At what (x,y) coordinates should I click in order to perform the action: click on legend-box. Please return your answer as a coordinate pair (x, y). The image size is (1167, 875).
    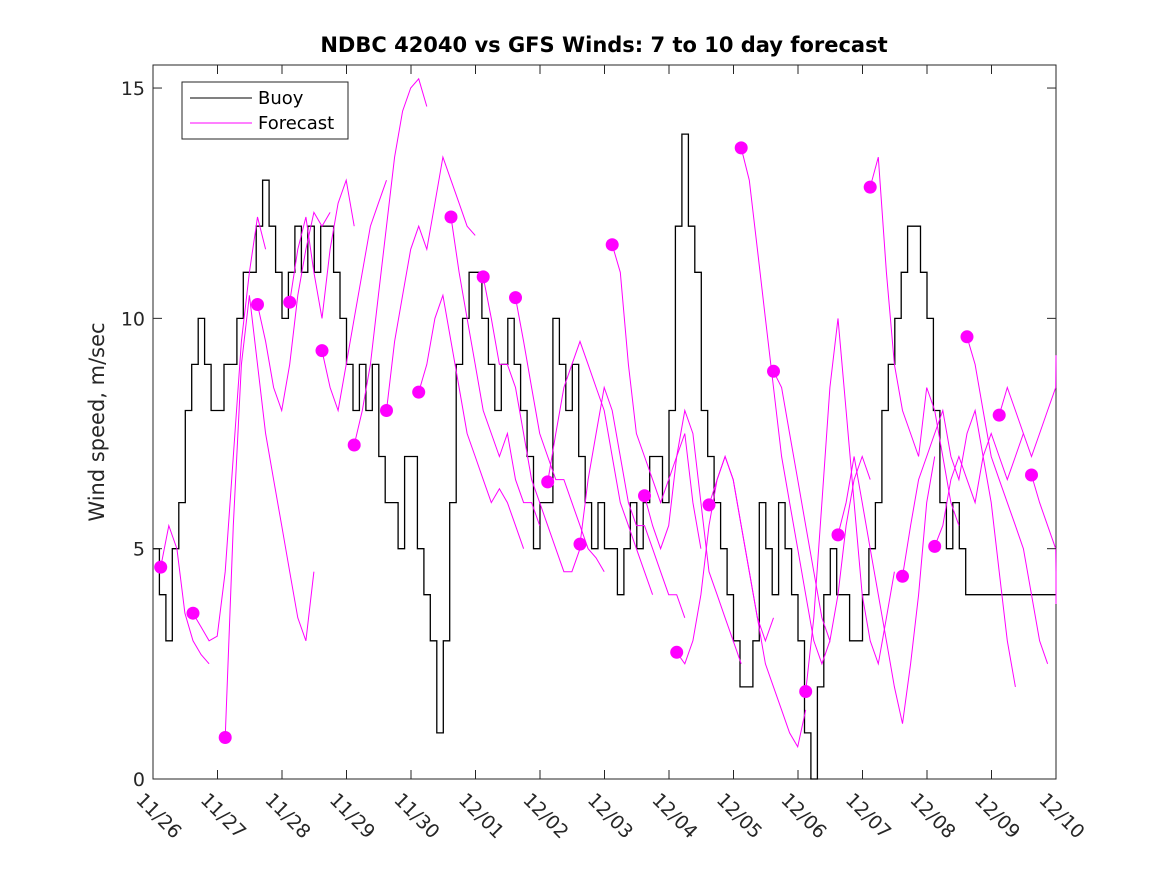
    Looking at the image, I should click on (265, 110).